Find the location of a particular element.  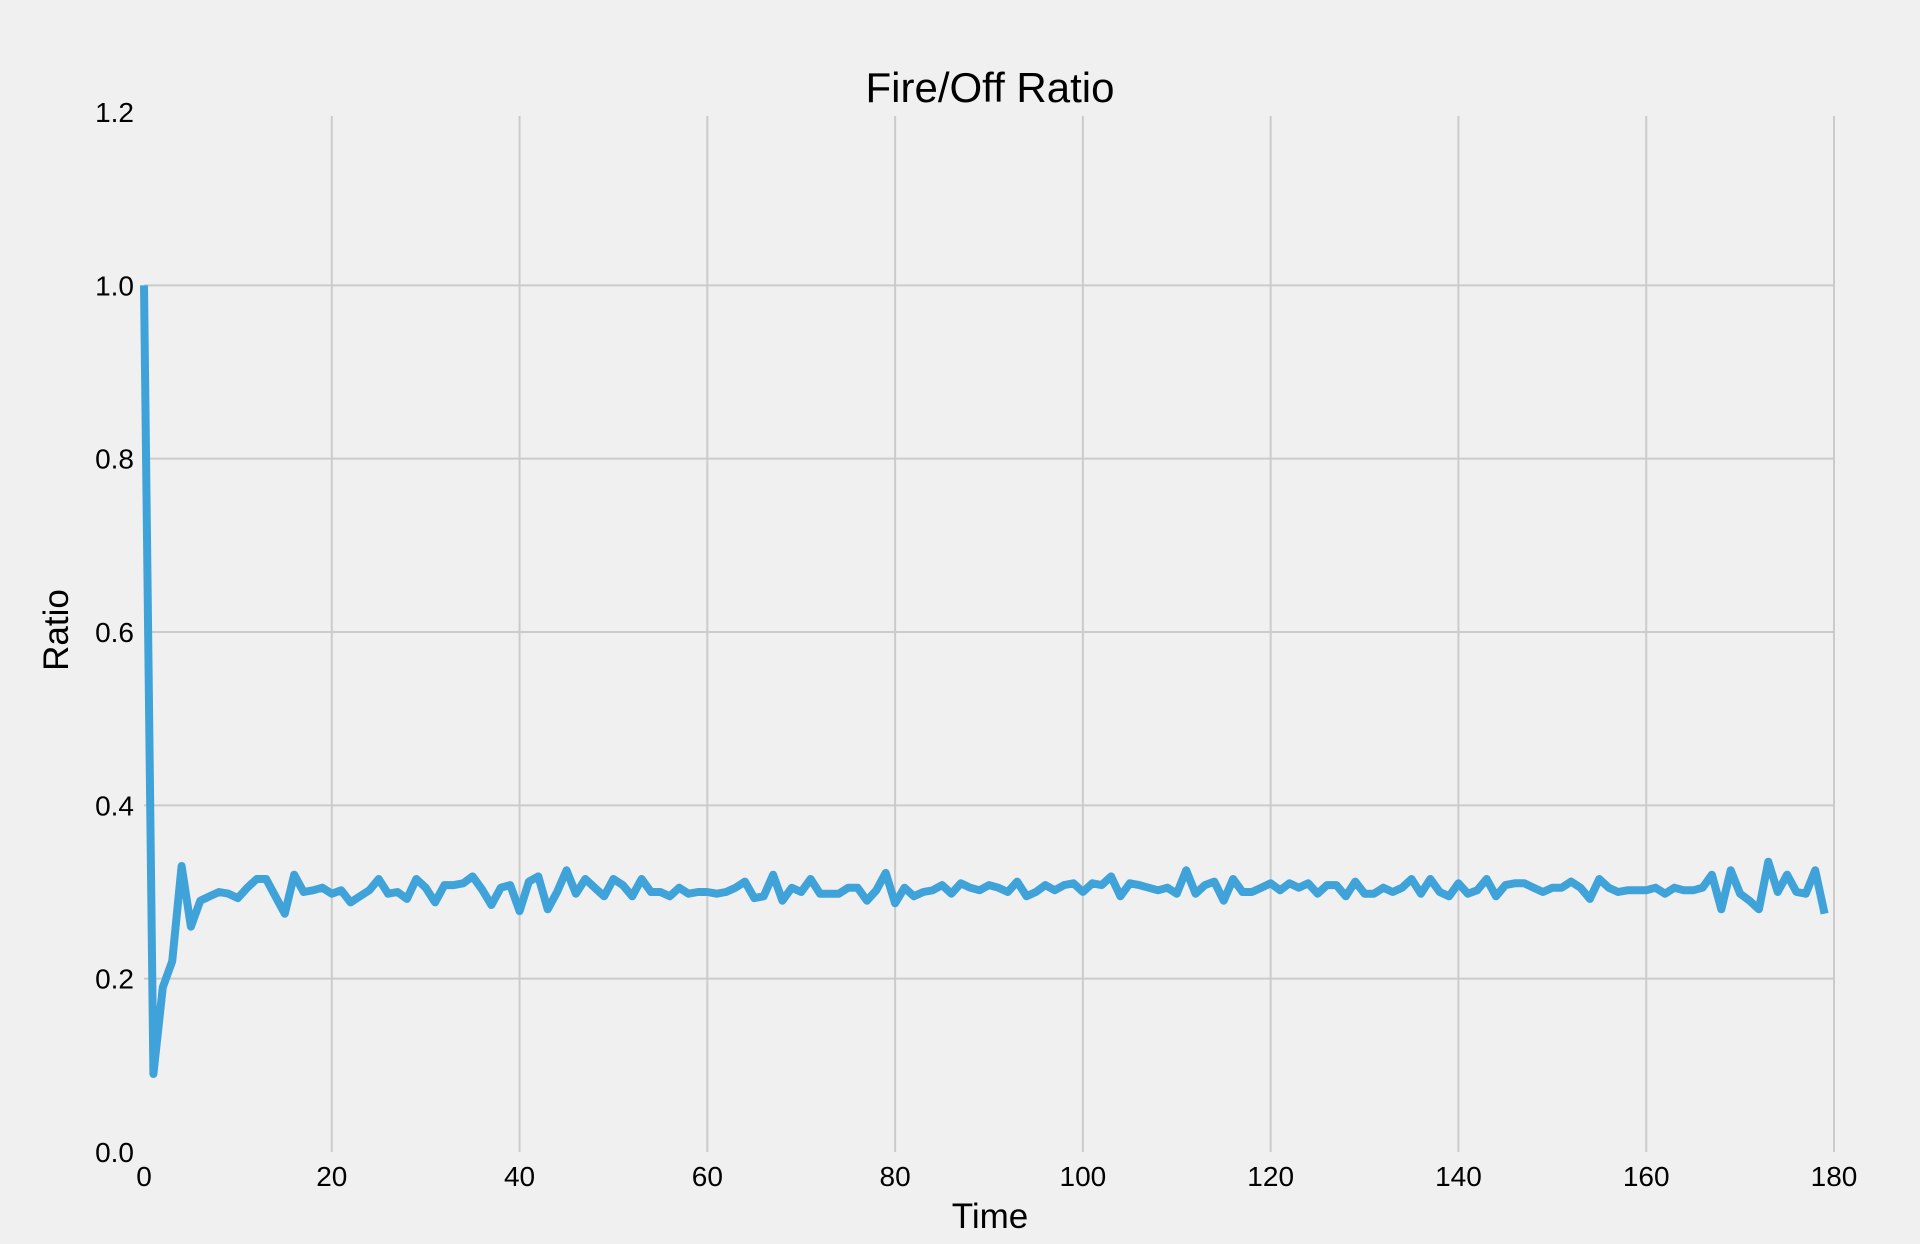

x-tick-label: 140 is located at coordinates (1458, 1176).